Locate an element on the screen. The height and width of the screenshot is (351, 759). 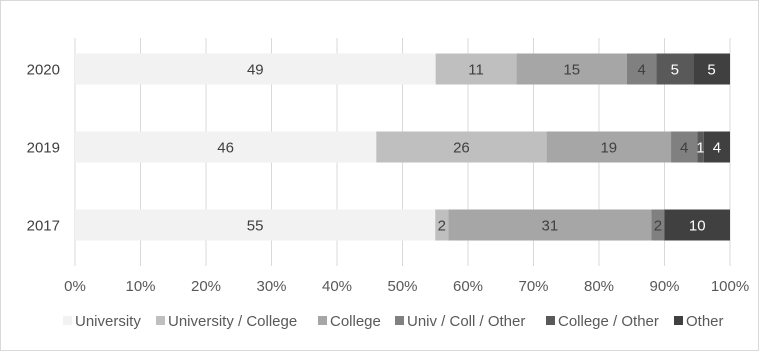
data-label: 31 is located at coordinates (550, 226).